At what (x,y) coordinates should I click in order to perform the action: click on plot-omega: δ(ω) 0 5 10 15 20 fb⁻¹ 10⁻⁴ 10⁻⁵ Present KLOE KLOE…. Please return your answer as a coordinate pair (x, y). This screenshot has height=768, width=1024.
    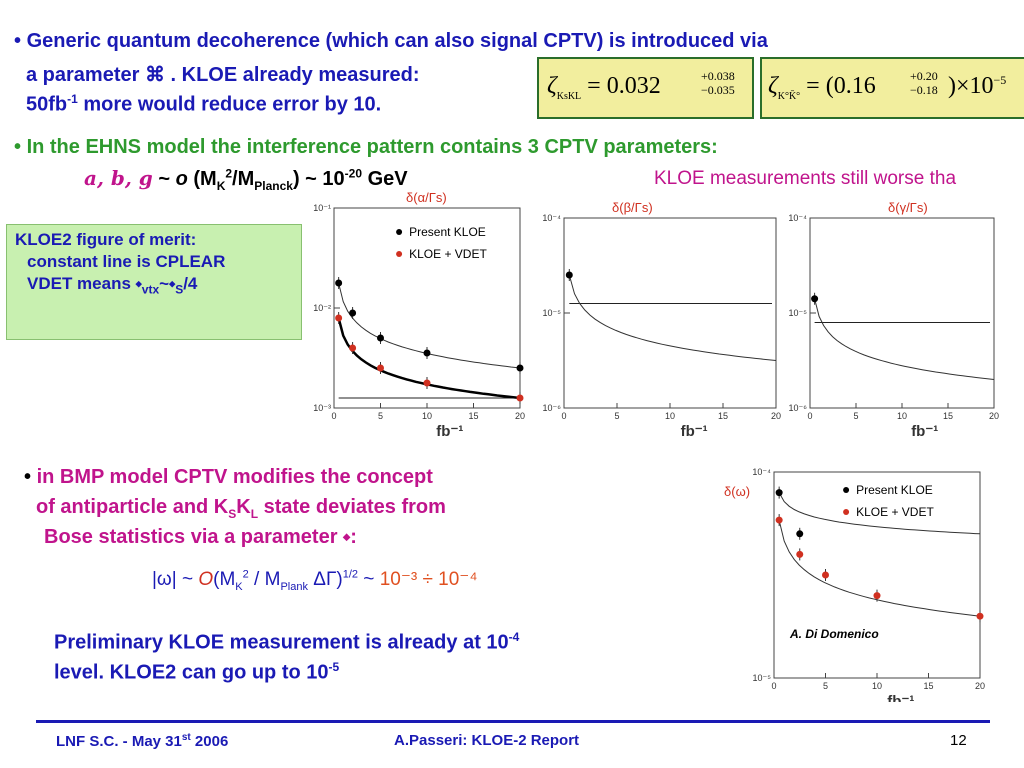
    Looking at the image, I should click on (855, 582).